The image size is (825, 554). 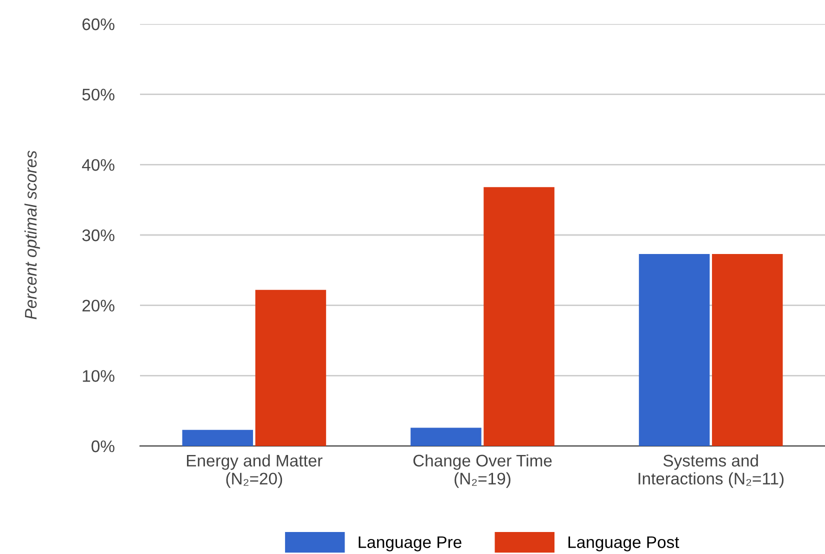 What do you see at coordinates (98, 376) in the screenshot?
I see `y-tick-label: 10%` at bounding box center [98, 376].